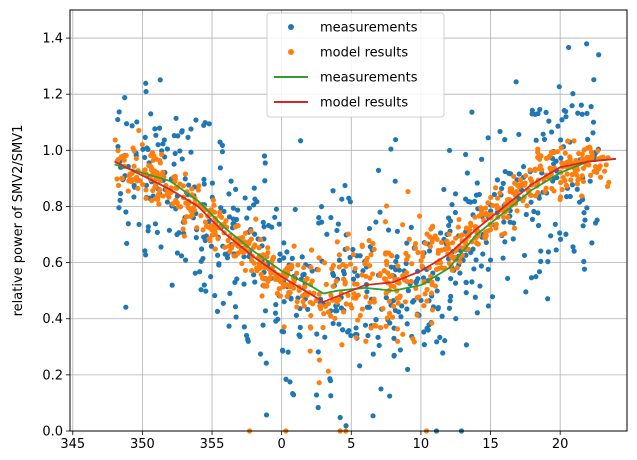 This screenshot has height=460, width=637. Describe the element at coordinates (355, 65) in the screenshot. I see `legend-box` at that location.